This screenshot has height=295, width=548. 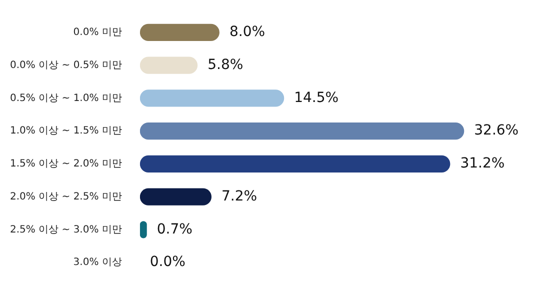 What do you see at coordinates (97, 262) in the screenshot?
I see `y-tick-label: 3.0% 이상` at bounding box center [97, 262].